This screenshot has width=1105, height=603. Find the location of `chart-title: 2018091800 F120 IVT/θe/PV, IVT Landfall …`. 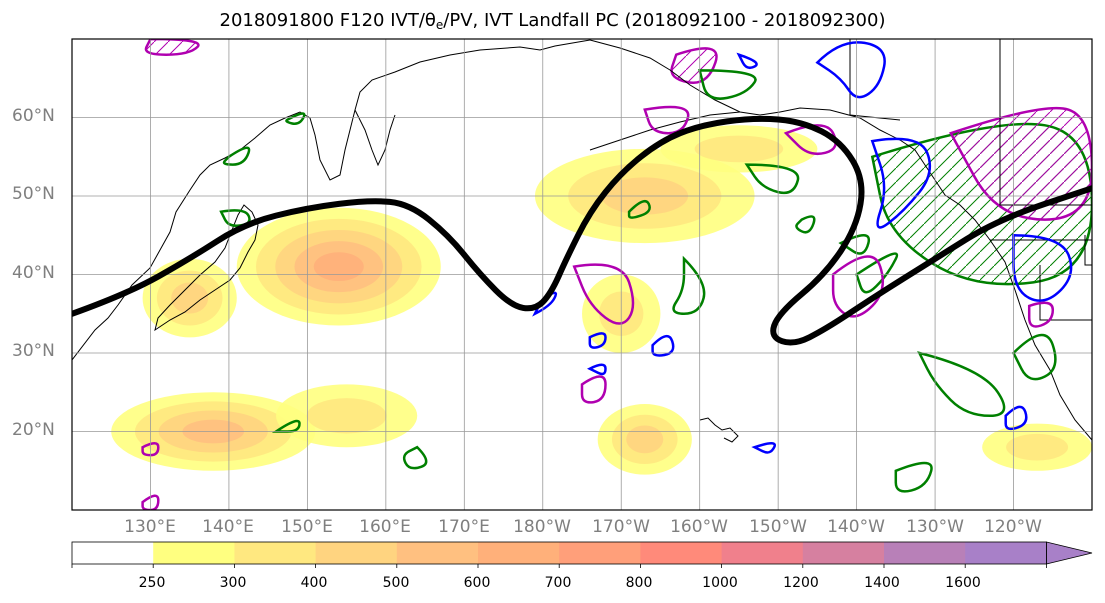

chart-title: 2018091800 F120 IVT/θe/PV, IVT Landfall … is located at coordinates (552, 21).